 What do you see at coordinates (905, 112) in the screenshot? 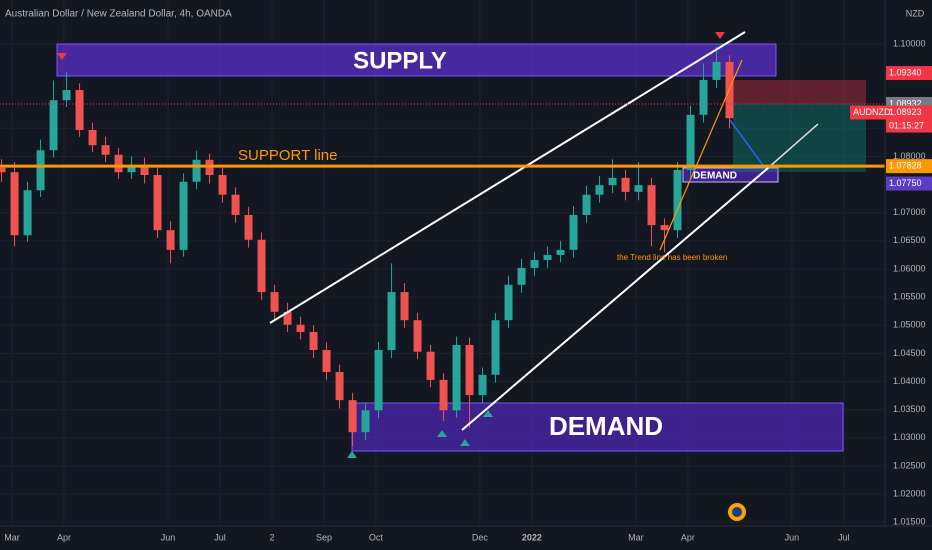
I see `price-label: 1.08923` at bounding box center [905, 112].